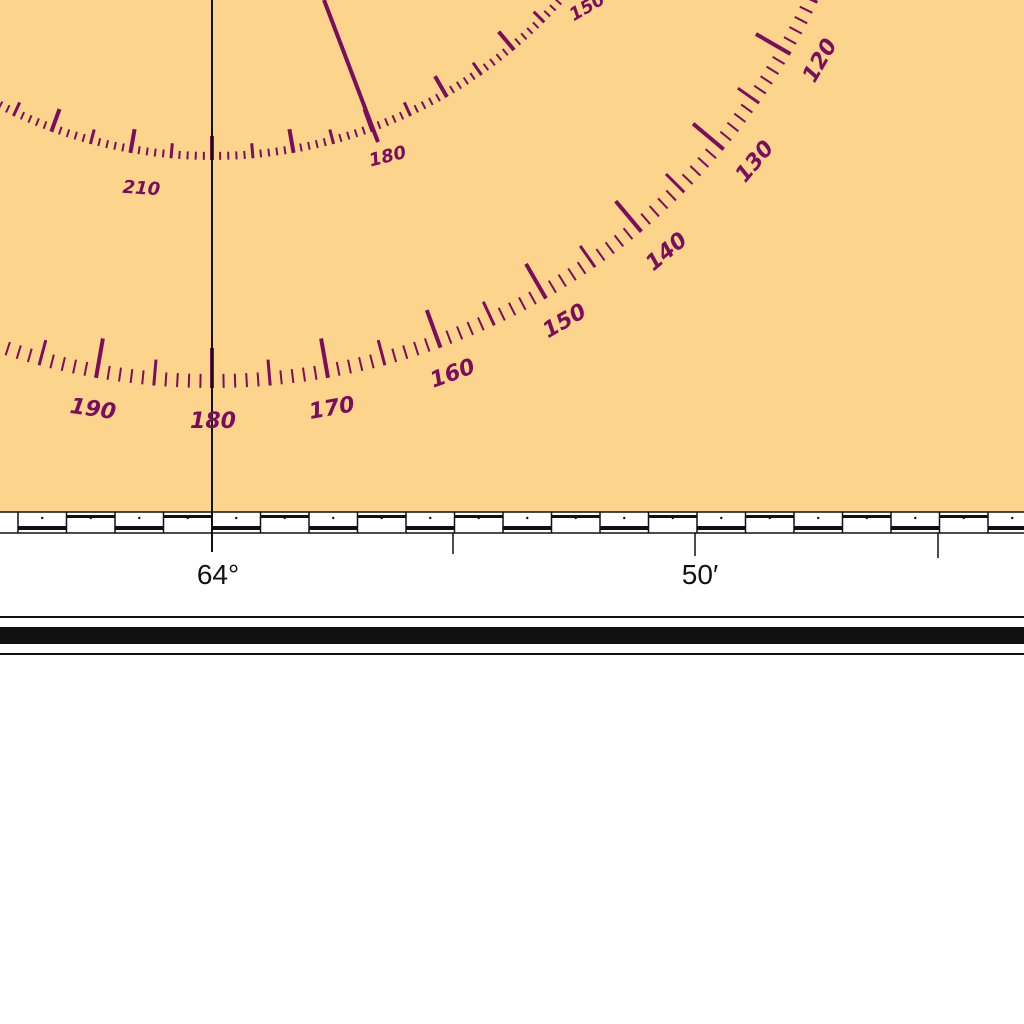  What do you see at coordinates (141, 189) in the screenshot?
I see `inner-rose-label-210: 210` at bounding box center [141, 189].